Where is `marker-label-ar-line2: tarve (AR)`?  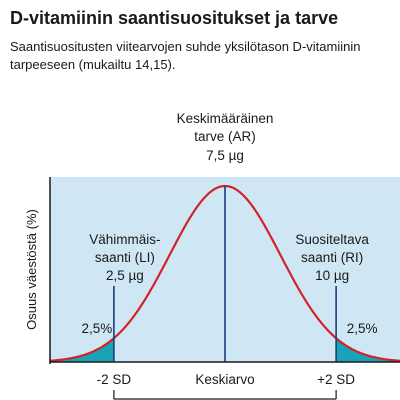
marker-label-ar-line2: tarve (AR) is located at coordinates (225, 136).